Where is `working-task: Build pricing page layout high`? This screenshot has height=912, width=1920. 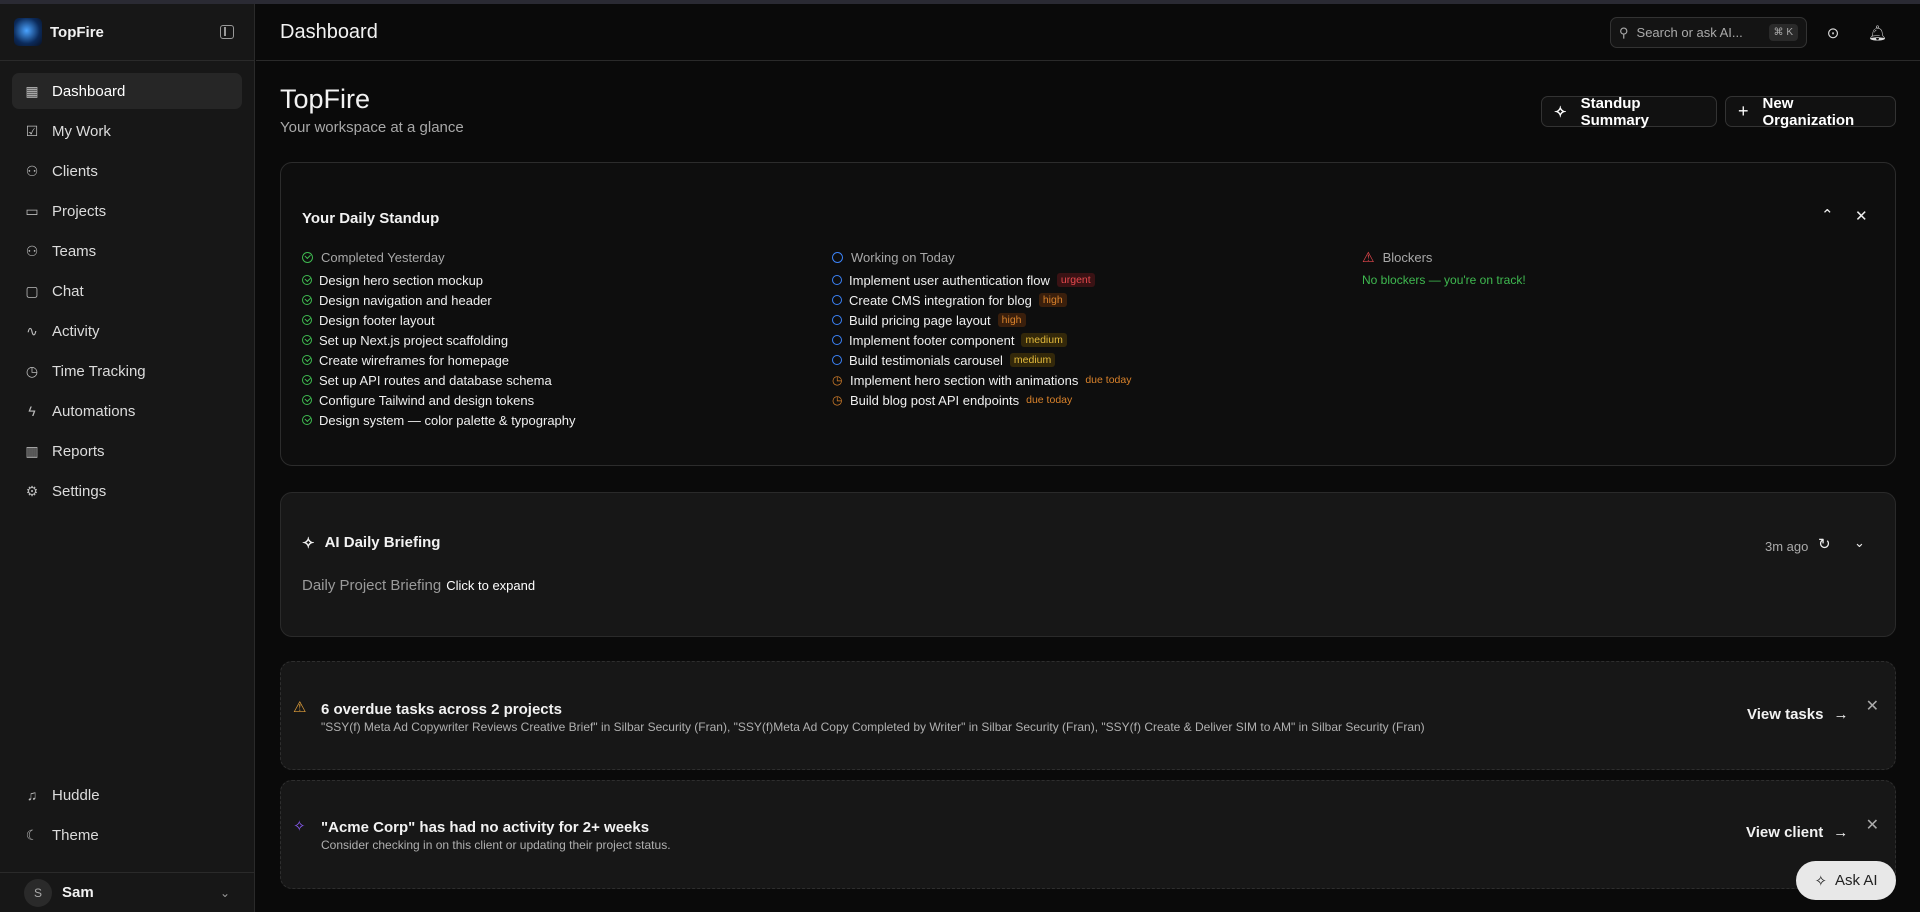 working-task: Build pricing page layout high is located at coordinates (1082, 320).